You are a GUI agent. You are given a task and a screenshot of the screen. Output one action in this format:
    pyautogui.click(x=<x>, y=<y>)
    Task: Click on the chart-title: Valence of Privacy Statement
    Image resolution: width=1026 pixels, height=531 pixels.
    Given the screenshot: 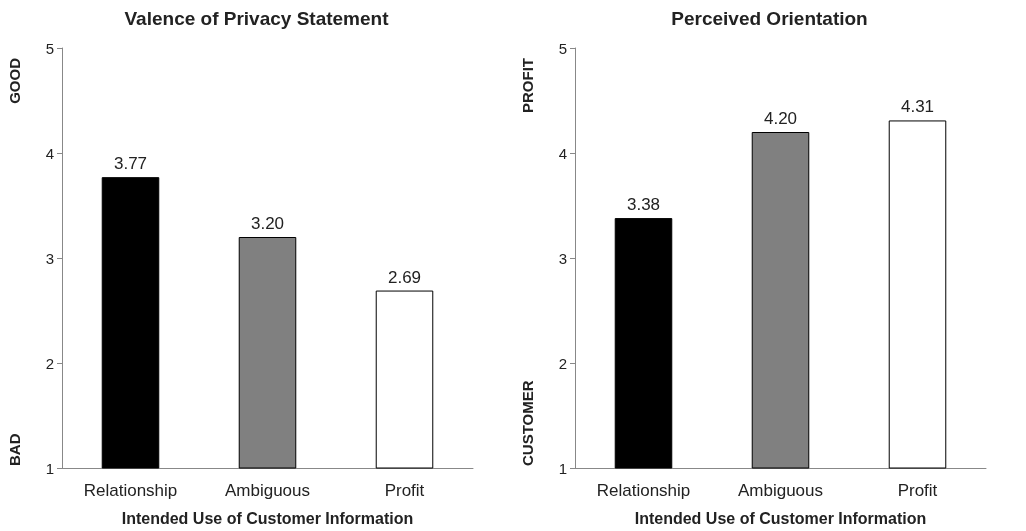 What is the action you would take?
    pyautogui.click(x=257, y=18)
    